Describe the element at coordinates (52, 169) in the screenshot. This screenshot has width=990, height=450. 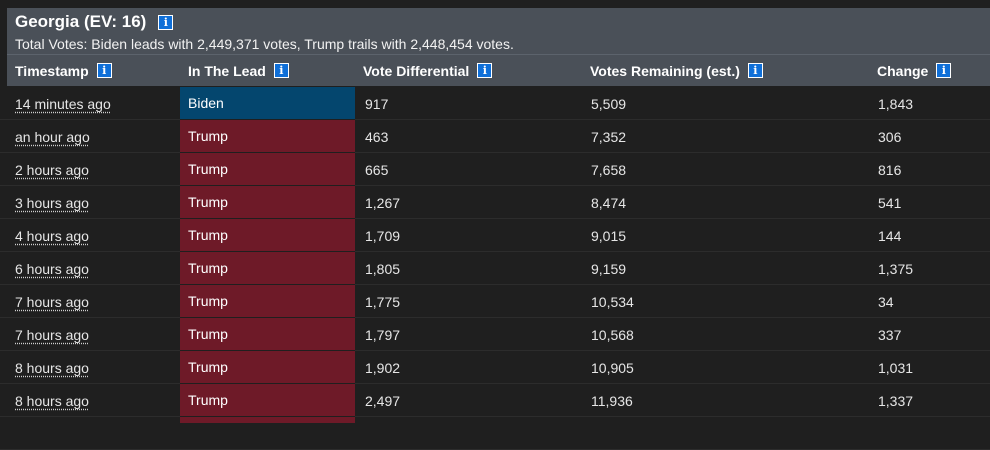
I see `timestamp-cell: 2 hours ago` at that location.